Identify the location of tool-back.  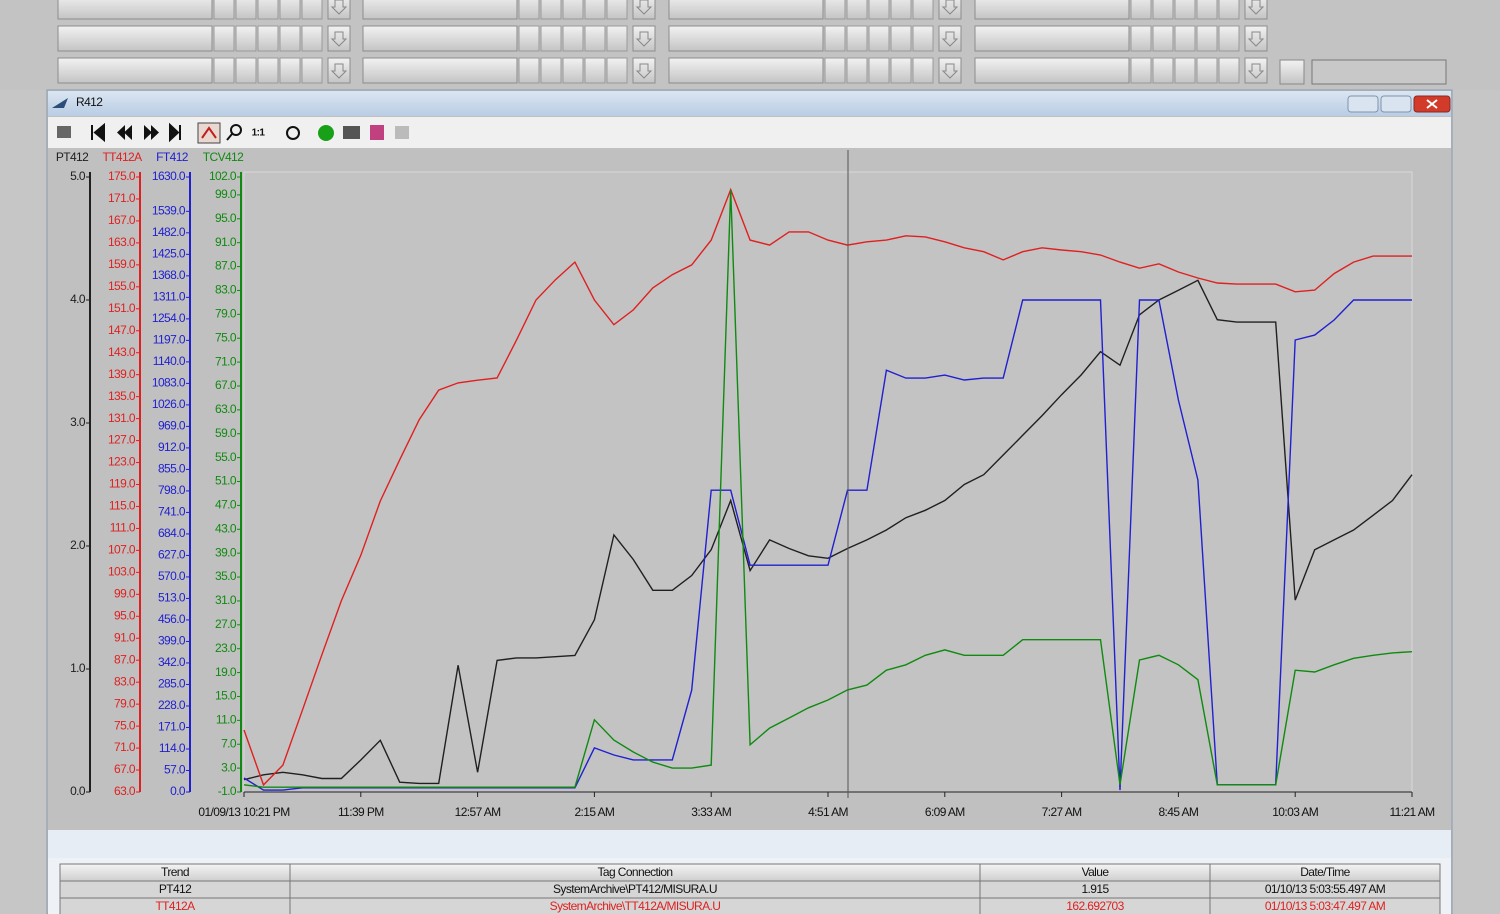
(124, 132).